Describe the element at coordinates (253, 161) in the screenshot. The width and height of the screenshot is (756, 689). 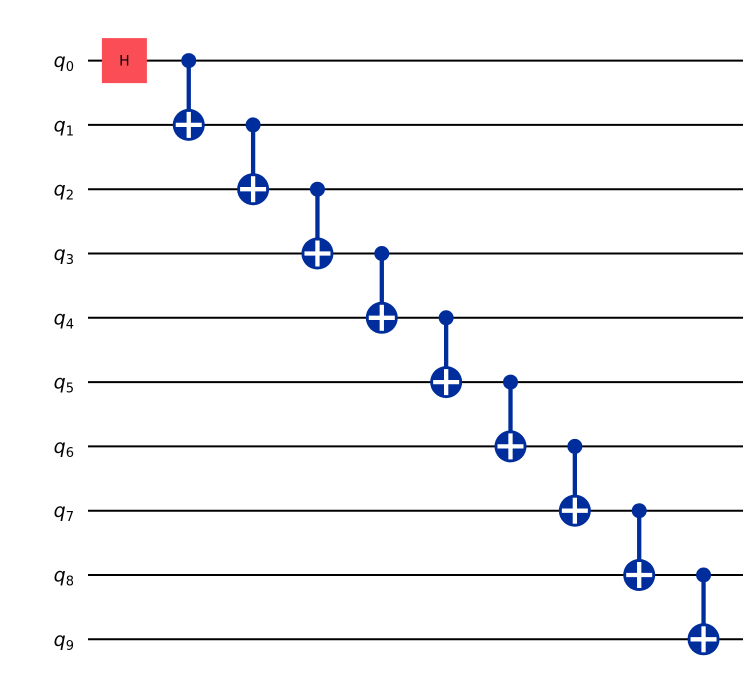
I see `cx-gate-q1-q2` at that location.